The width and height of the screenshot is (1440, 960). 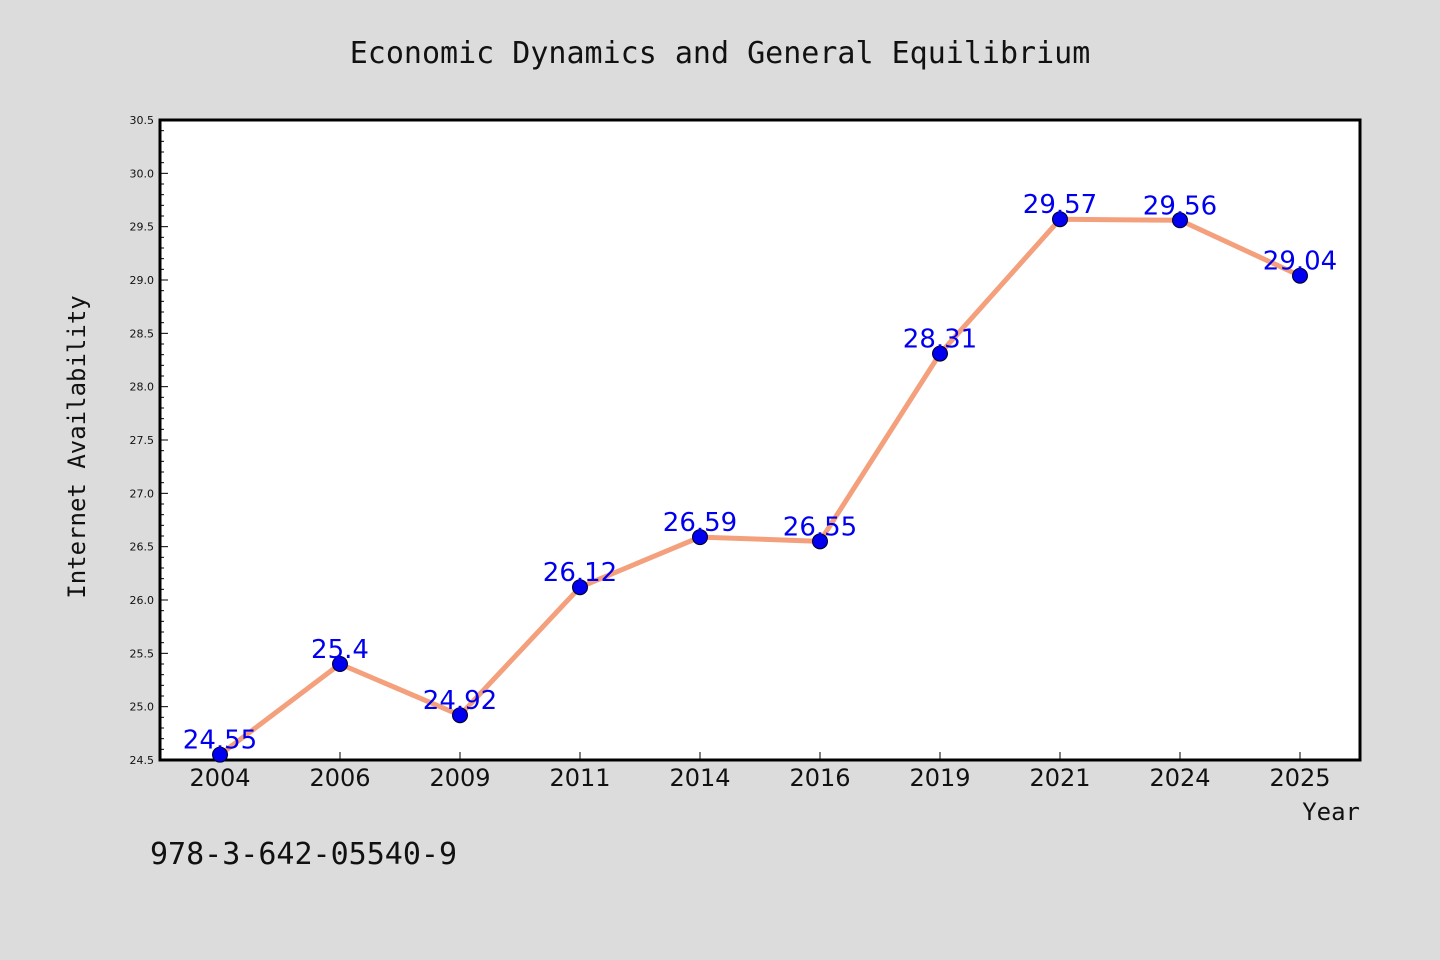 I want to click on data-label: 29.56, so click(x=1180, y=206).